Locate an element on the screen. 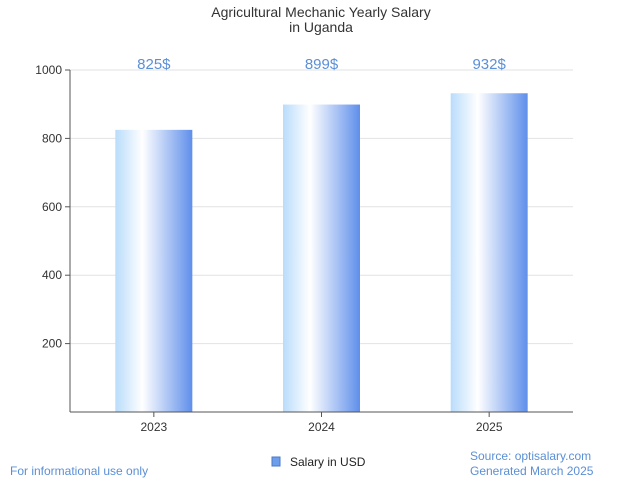 This screenshot has height=482, width=642. y-axis-ticks: 200 400 600 800 1000 is located at coordinates (52, 207).